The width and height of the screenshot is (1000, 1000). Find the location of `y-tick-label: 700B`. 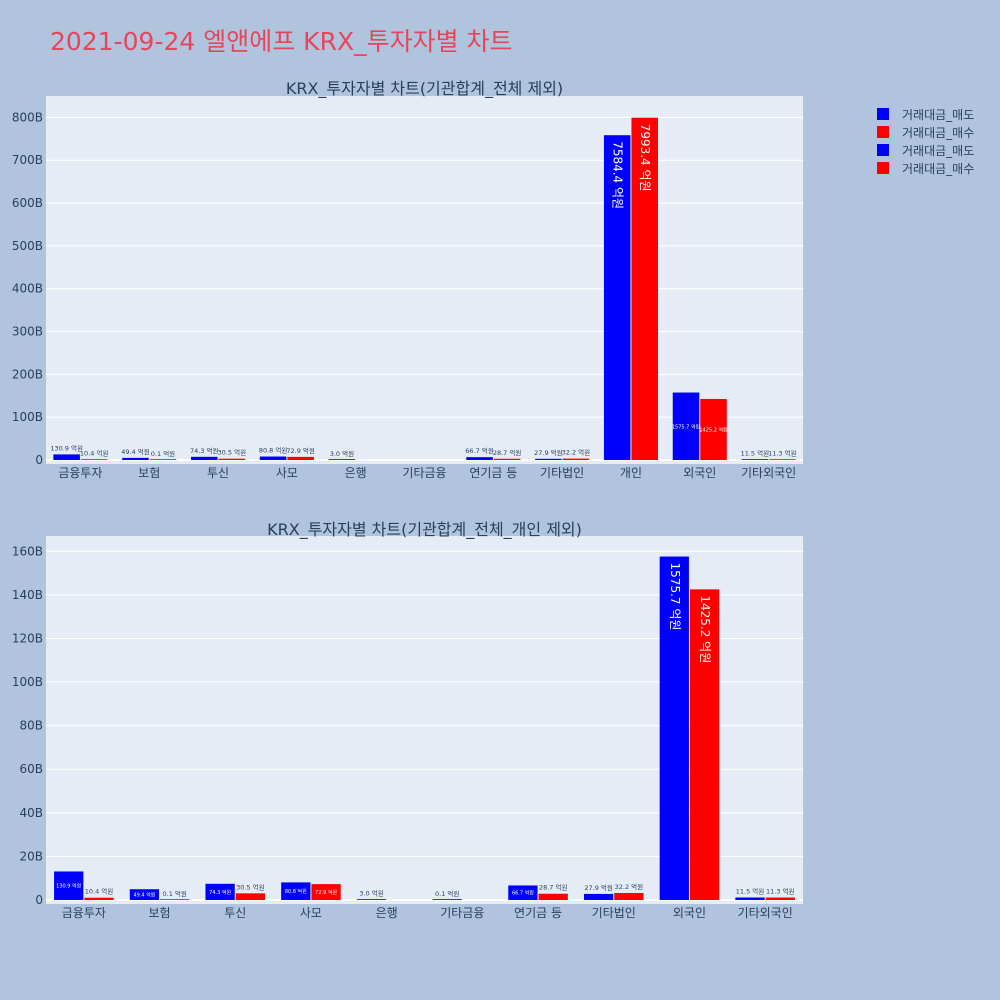

y-tick-label: 700B is located at coordinates (27, 160).